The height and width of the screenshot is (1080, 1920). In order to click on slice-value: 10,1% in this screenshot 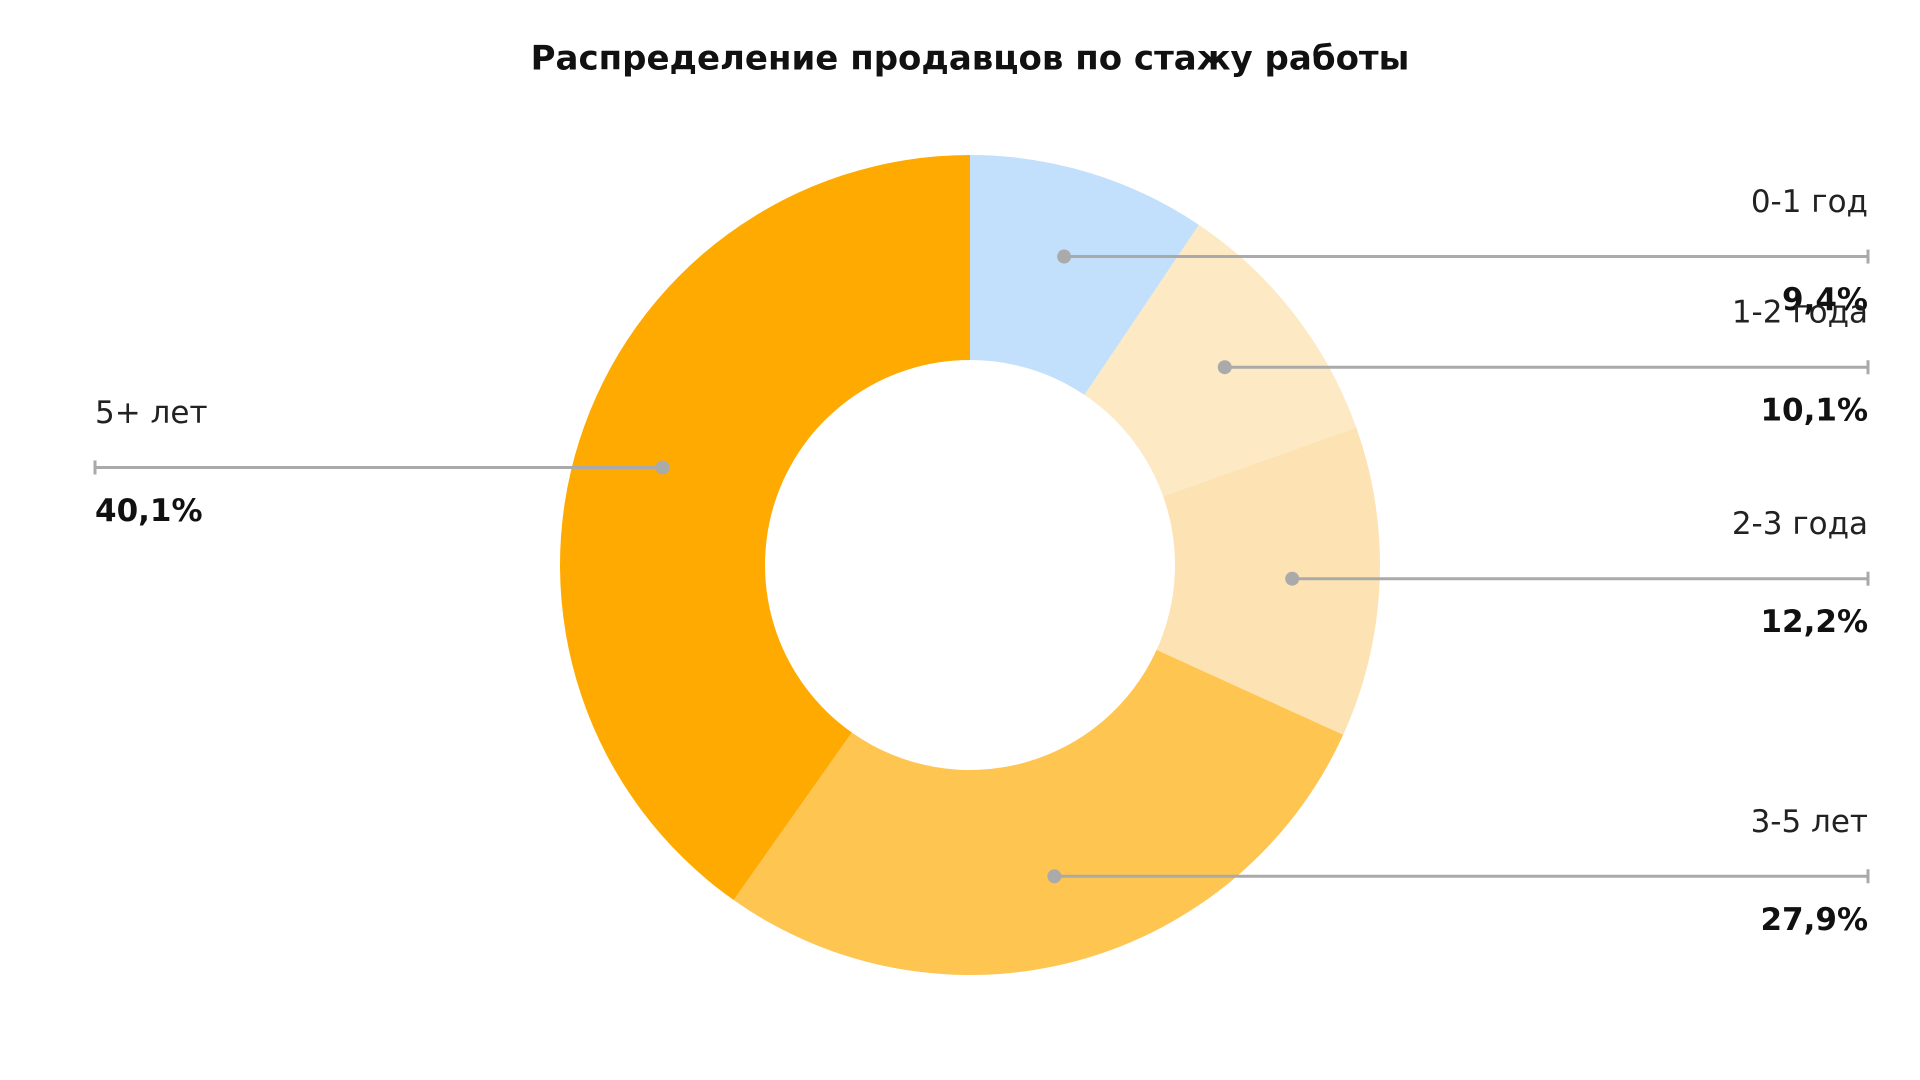, I will do `click(1814, 411)`.